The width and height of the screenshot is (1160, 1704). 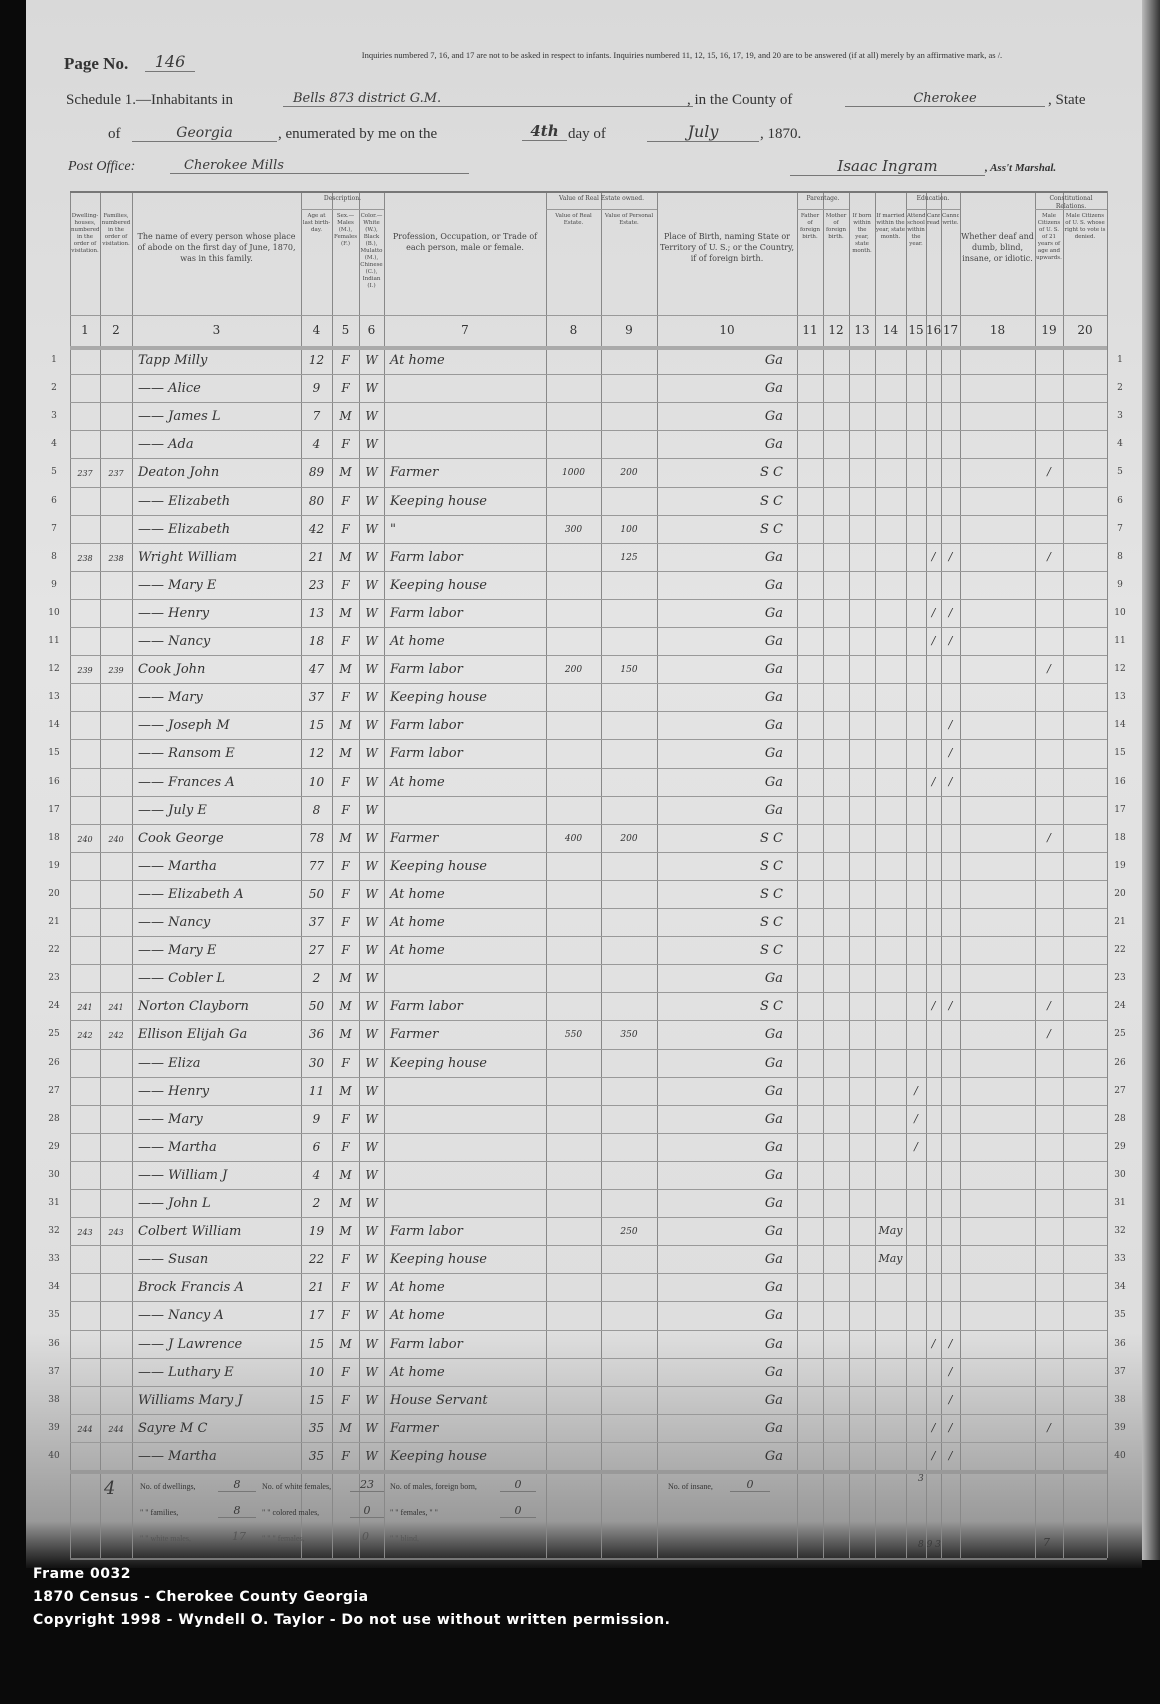 What do you see at coordinates (54, 1427) in the screenshot?
I see `line-number-left: 39` at bounding box center [54, 1427].